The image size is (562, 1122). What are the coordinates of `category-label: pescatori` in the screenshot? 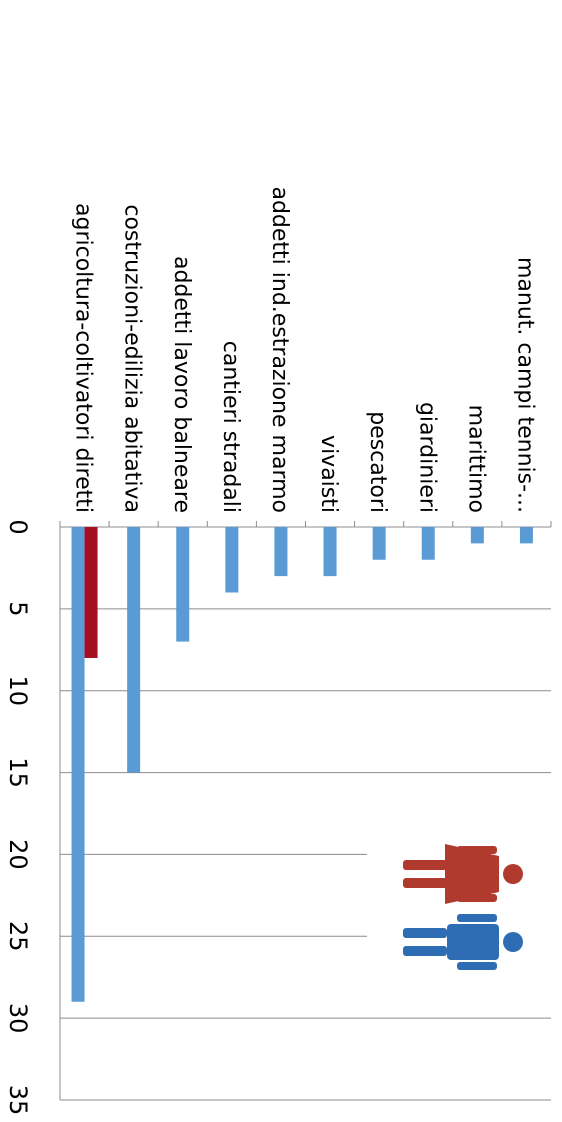 It's located at (377, 462).